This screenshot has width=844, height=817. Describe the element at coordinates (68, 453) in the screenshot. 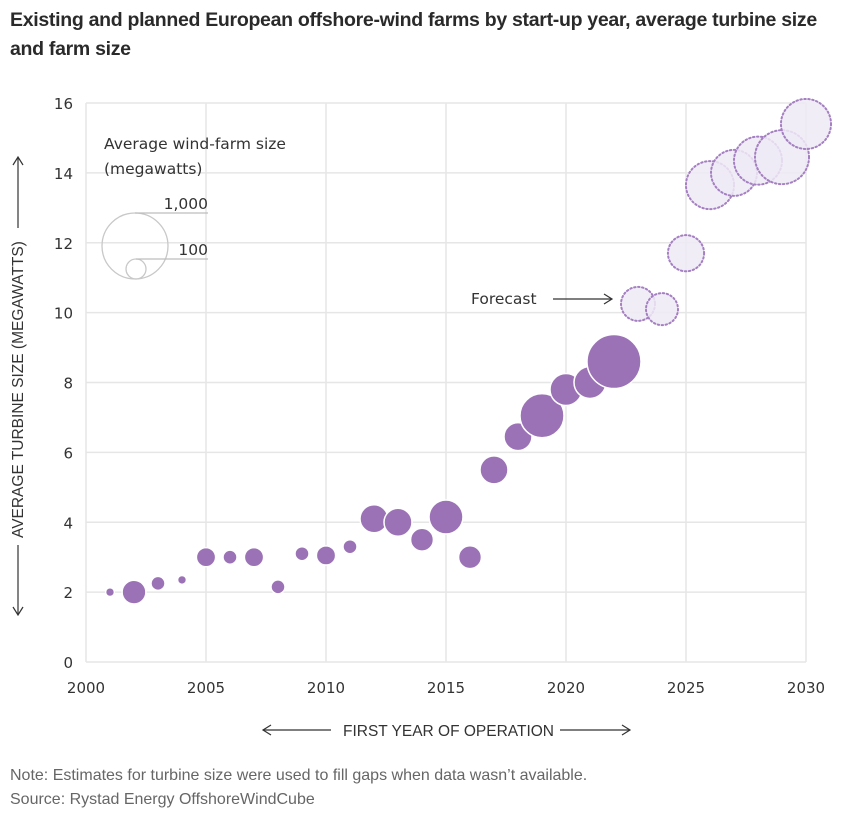

I see `y-tick-label: 6` at that location.